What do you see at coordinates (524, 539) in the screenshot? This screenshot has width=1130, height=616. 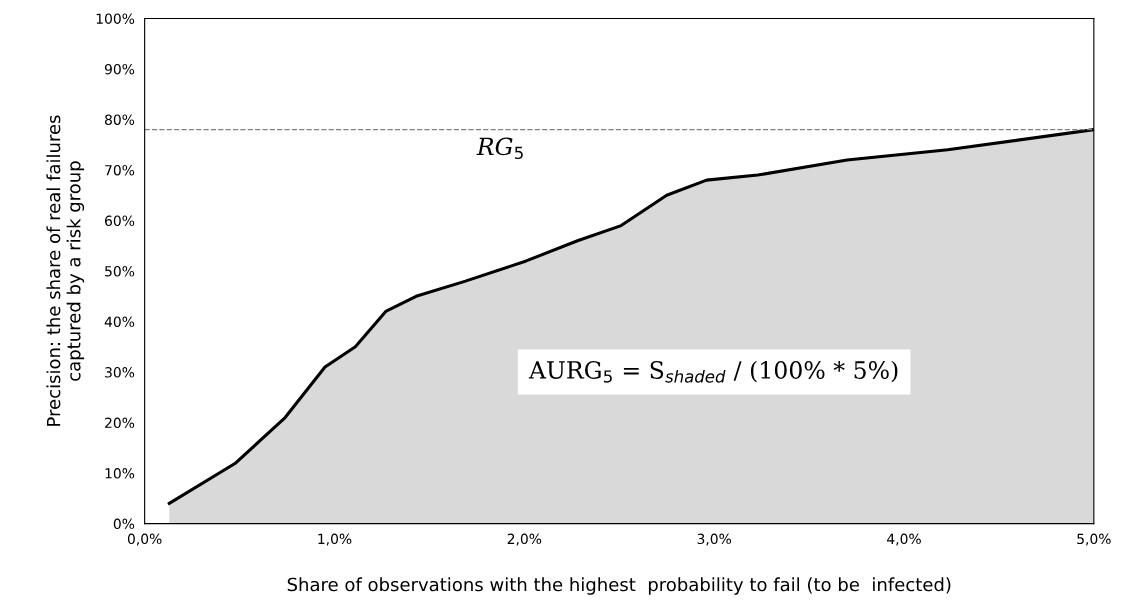 I see `x-tick-label: 2,0%` at bounding box center [524, 539].